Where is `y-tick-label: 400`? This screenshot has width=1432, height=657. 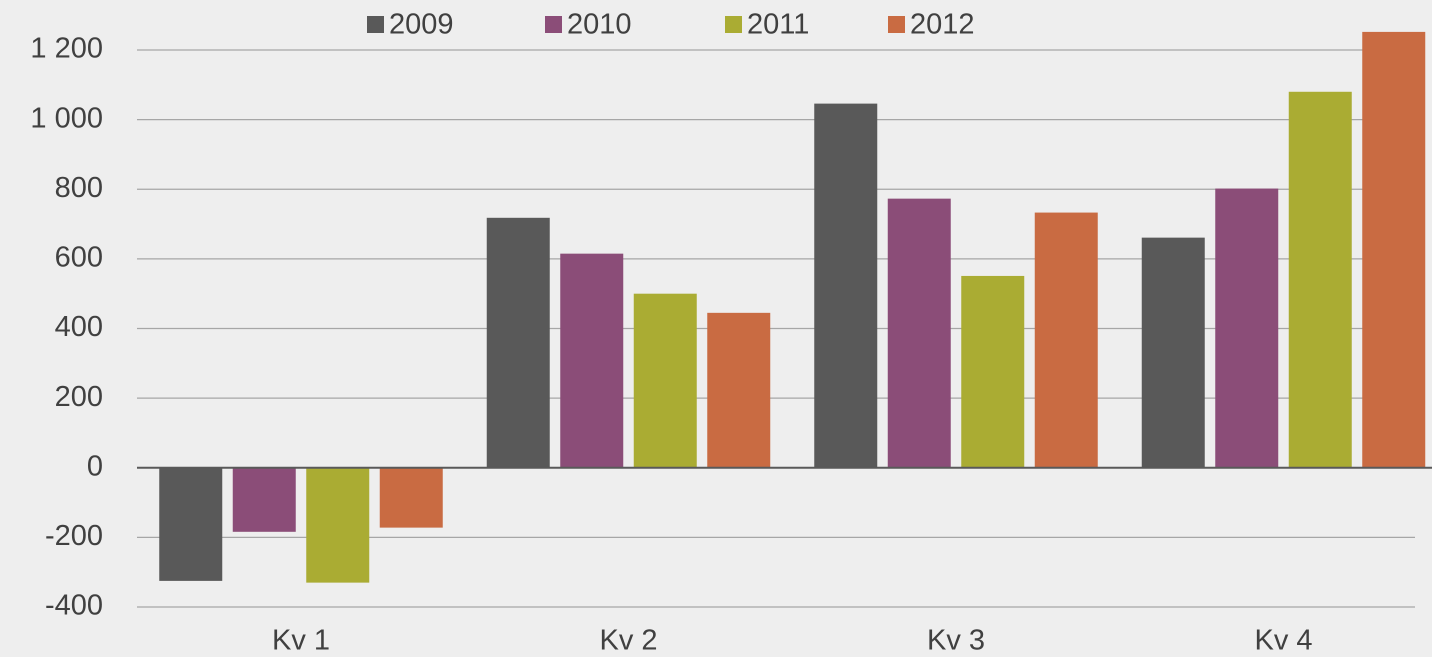
y-tick-label: 400 is located at coordinates (79, 327).